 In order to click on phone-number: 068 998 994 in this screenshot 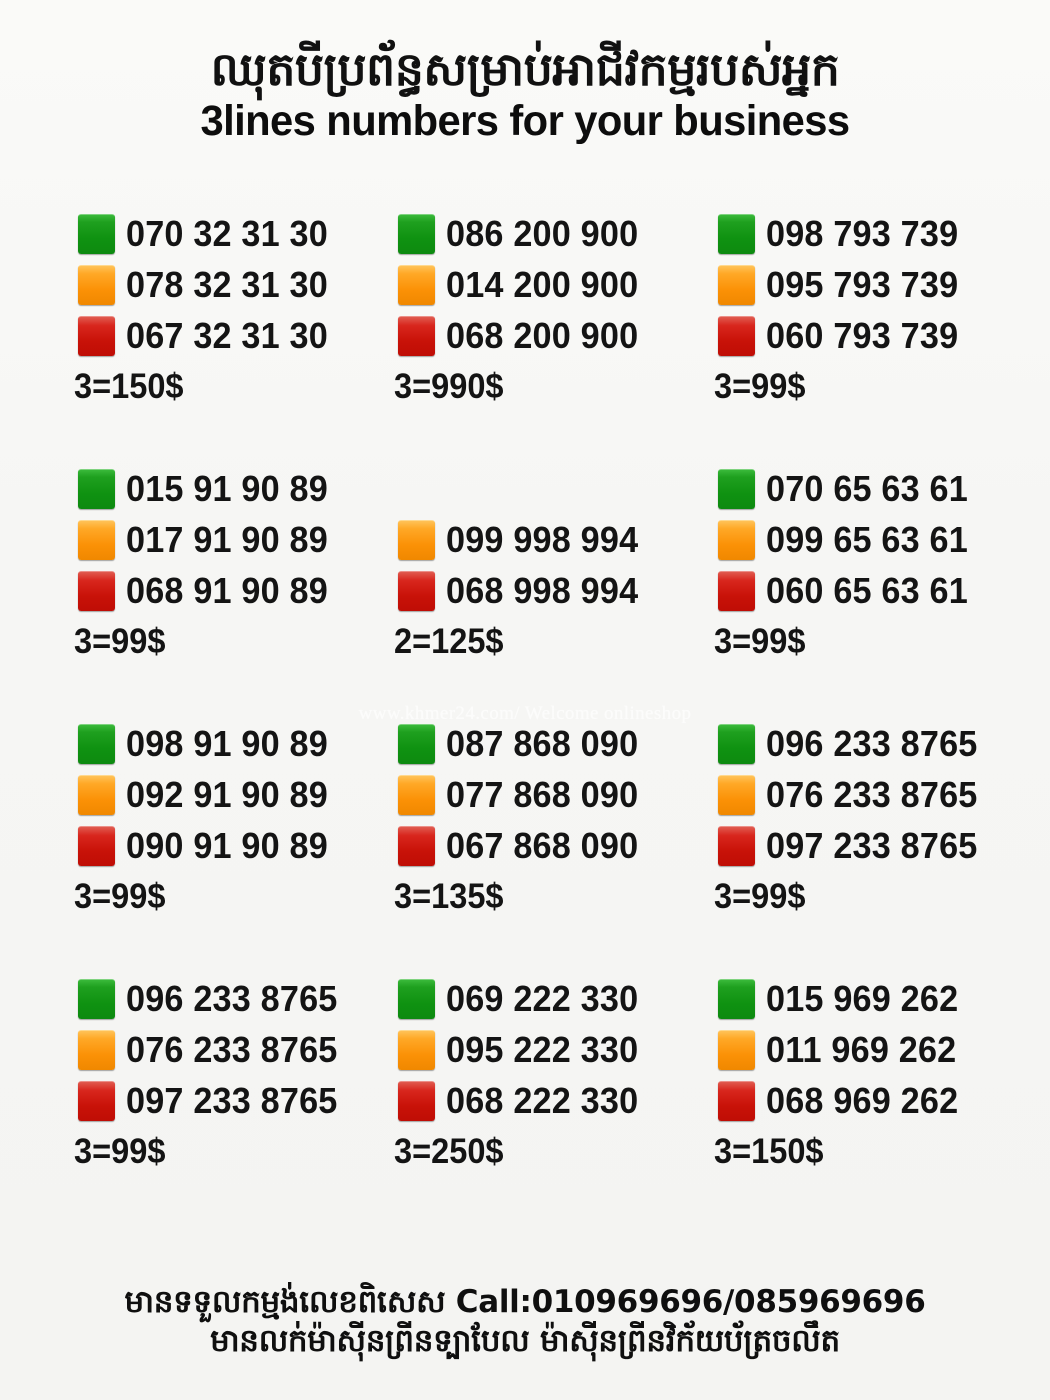, I will do `click(542, 590)`.